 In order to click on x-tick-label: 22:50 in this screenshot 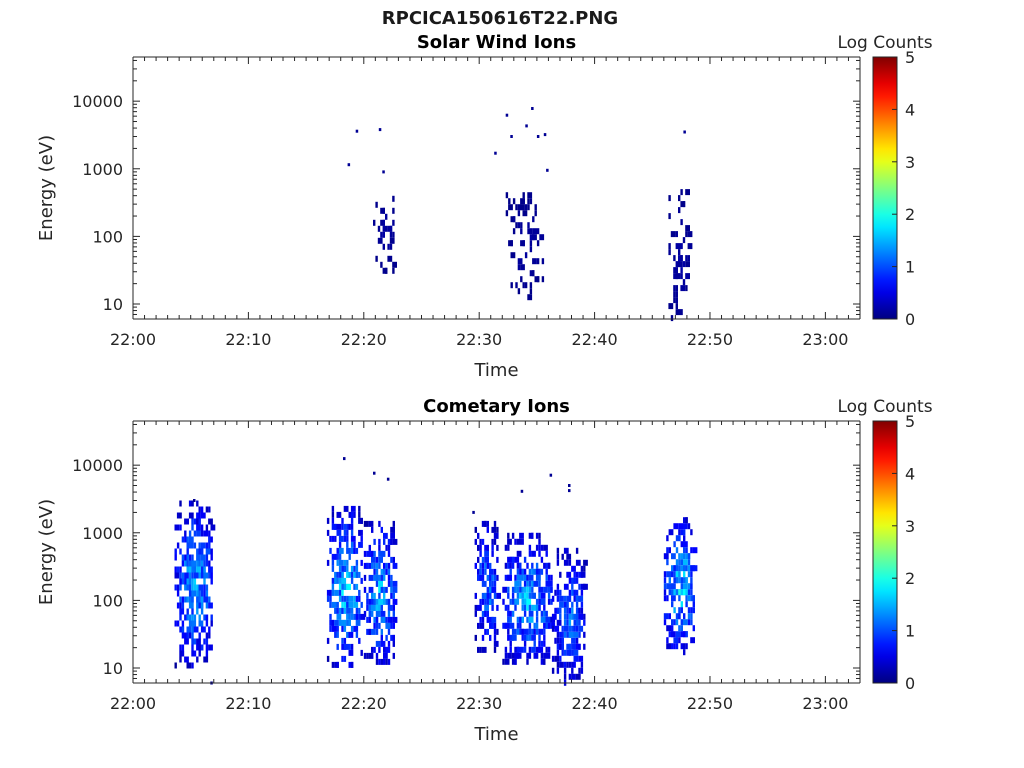, I will do `click(710, 339)`.